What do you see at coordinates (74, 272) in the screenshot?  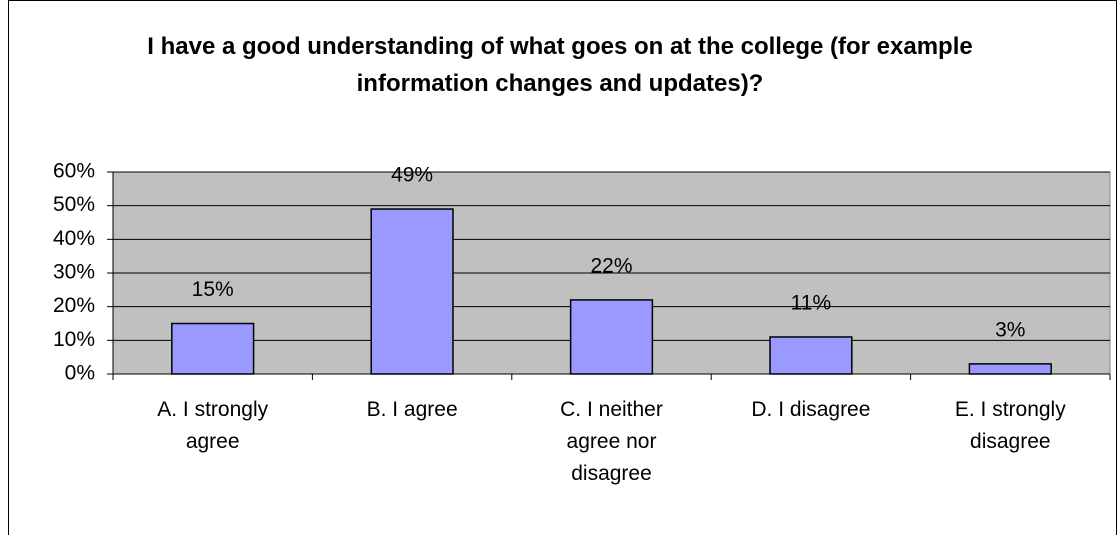 I see `y-tick-label: 30%` at bounding box center [74, 272].